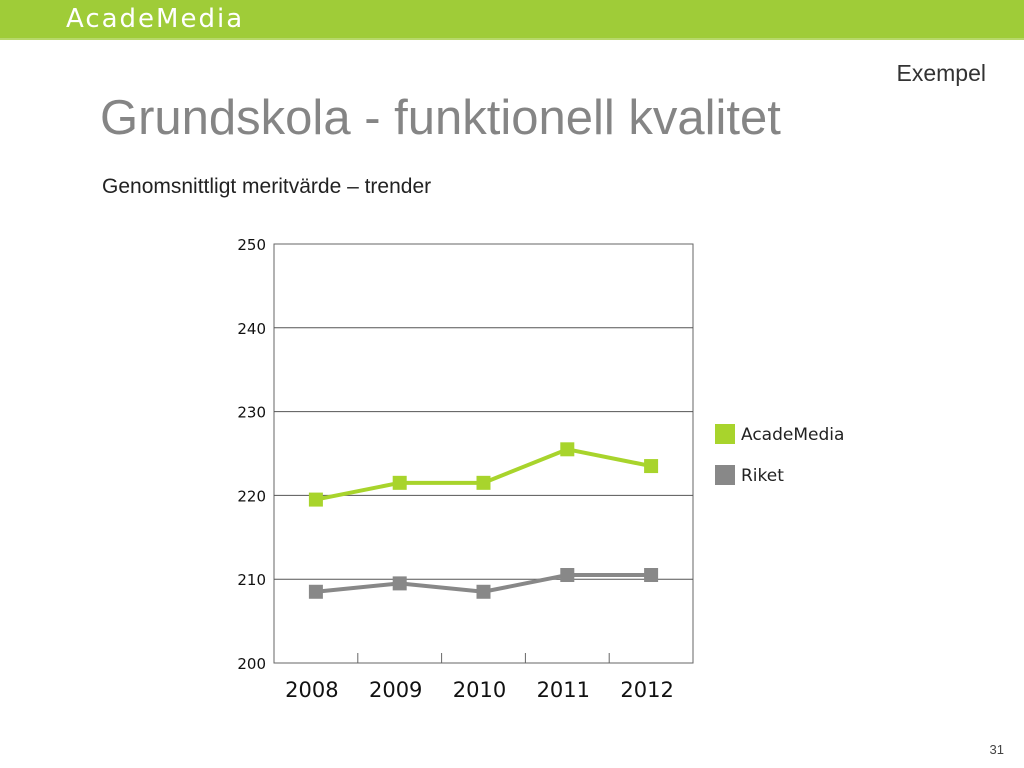  I want to click on academedia-logo: AcadeMedia, so click(155, 19).